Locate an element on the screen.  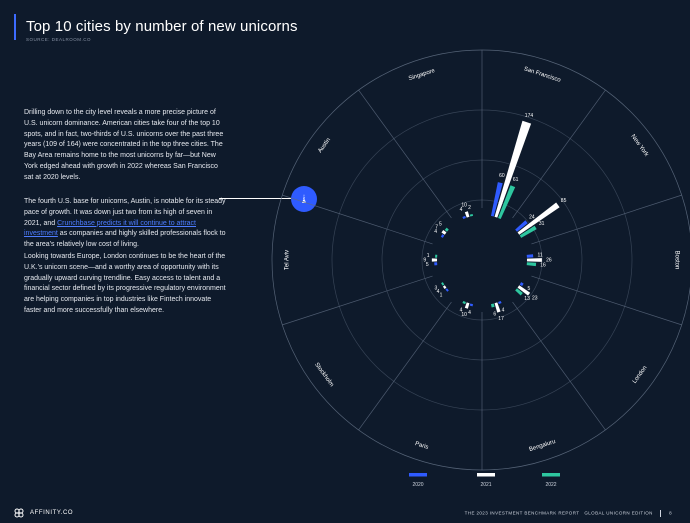
value-label-london-2020: 5 is located at coordinates (528, 289).